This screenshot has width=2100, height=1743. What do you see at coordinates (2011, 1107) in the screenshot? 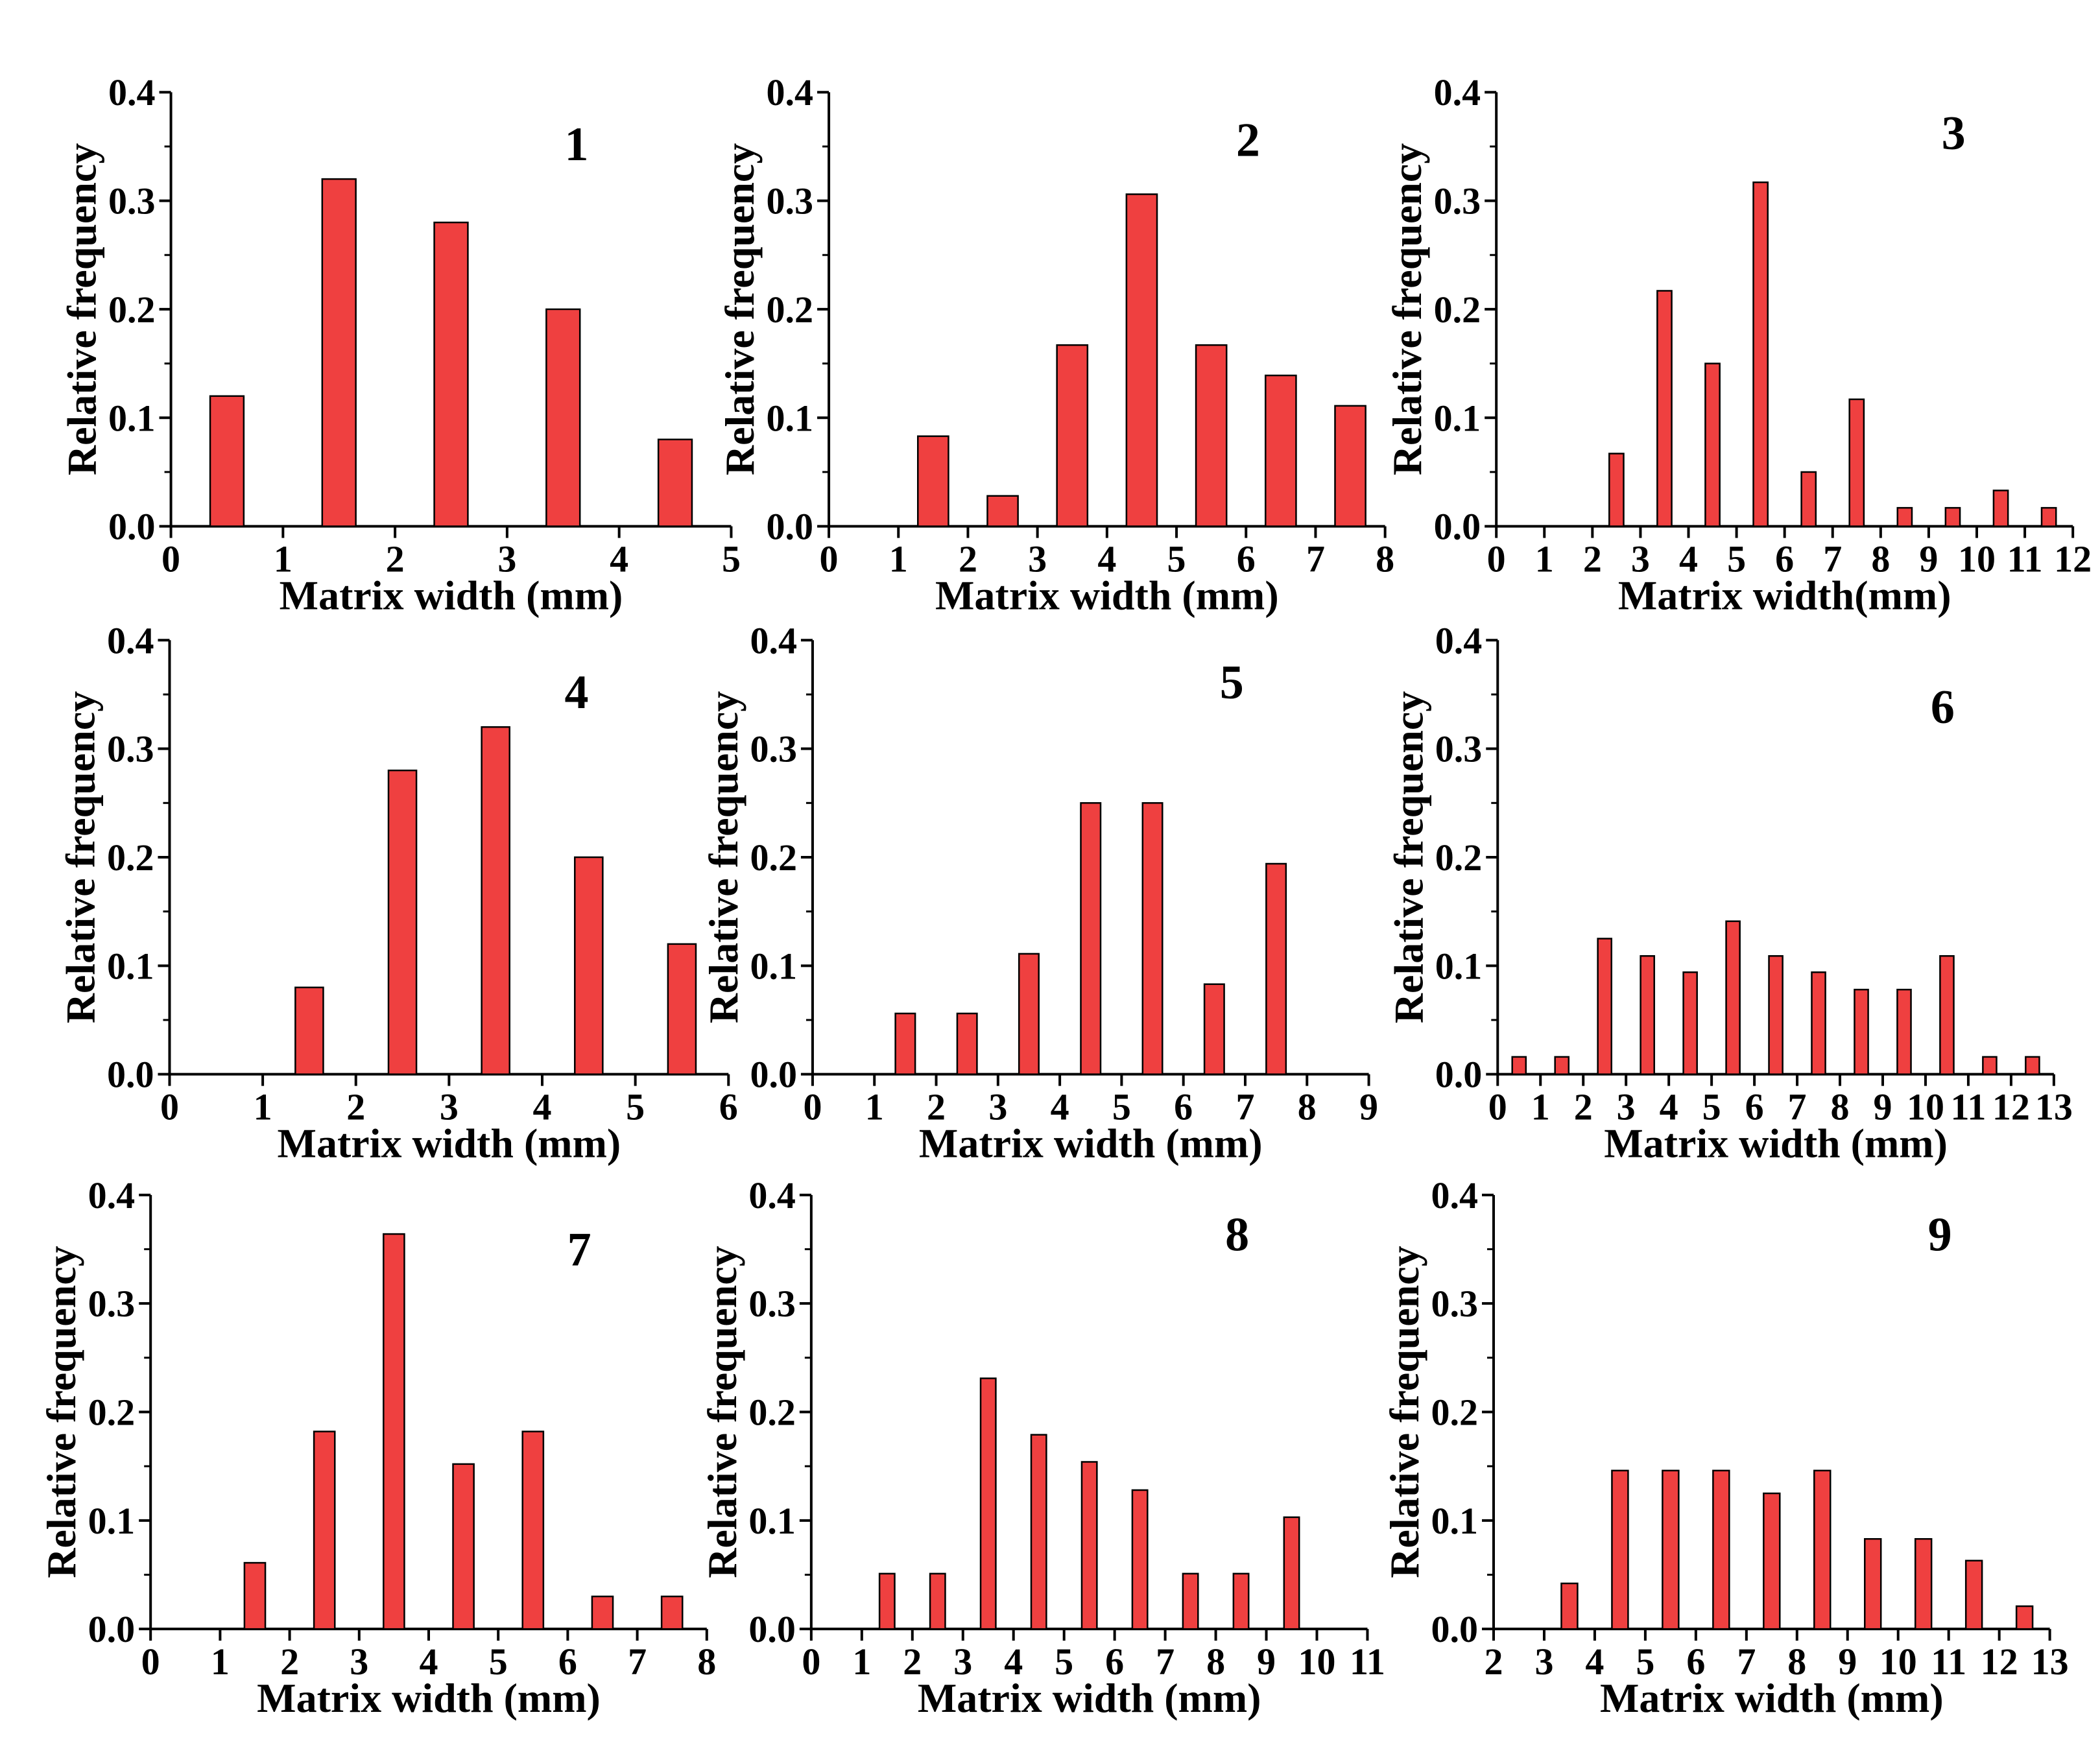
I see `x-tick-label: 12` at bounding box center [2011, 1107].